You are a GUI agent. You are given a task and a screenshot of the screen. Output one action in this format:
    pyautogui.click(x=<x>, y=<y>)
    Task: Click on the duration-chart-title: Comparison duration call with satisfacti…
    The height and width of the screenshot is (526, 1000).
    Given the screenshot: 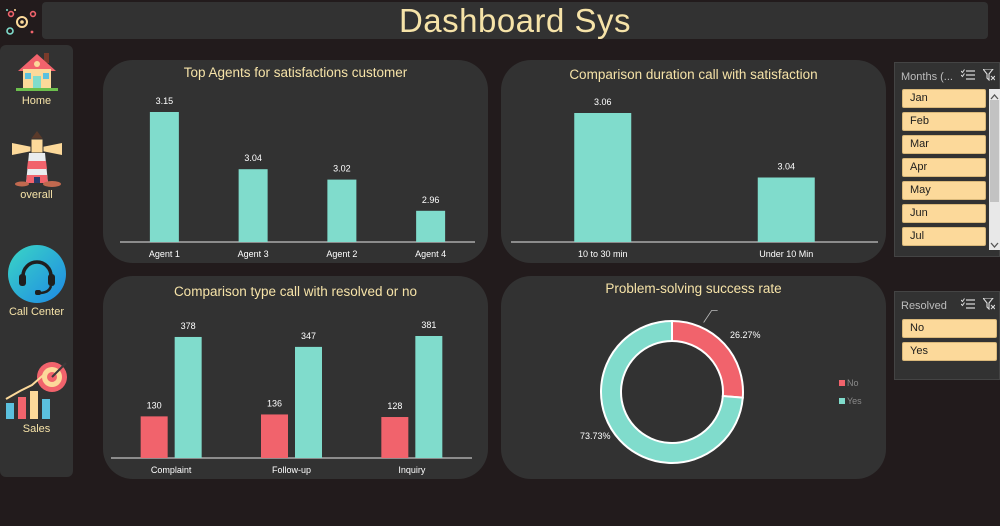 What is the action you would take?
    pyautogui.click(x=693, y=74)
    